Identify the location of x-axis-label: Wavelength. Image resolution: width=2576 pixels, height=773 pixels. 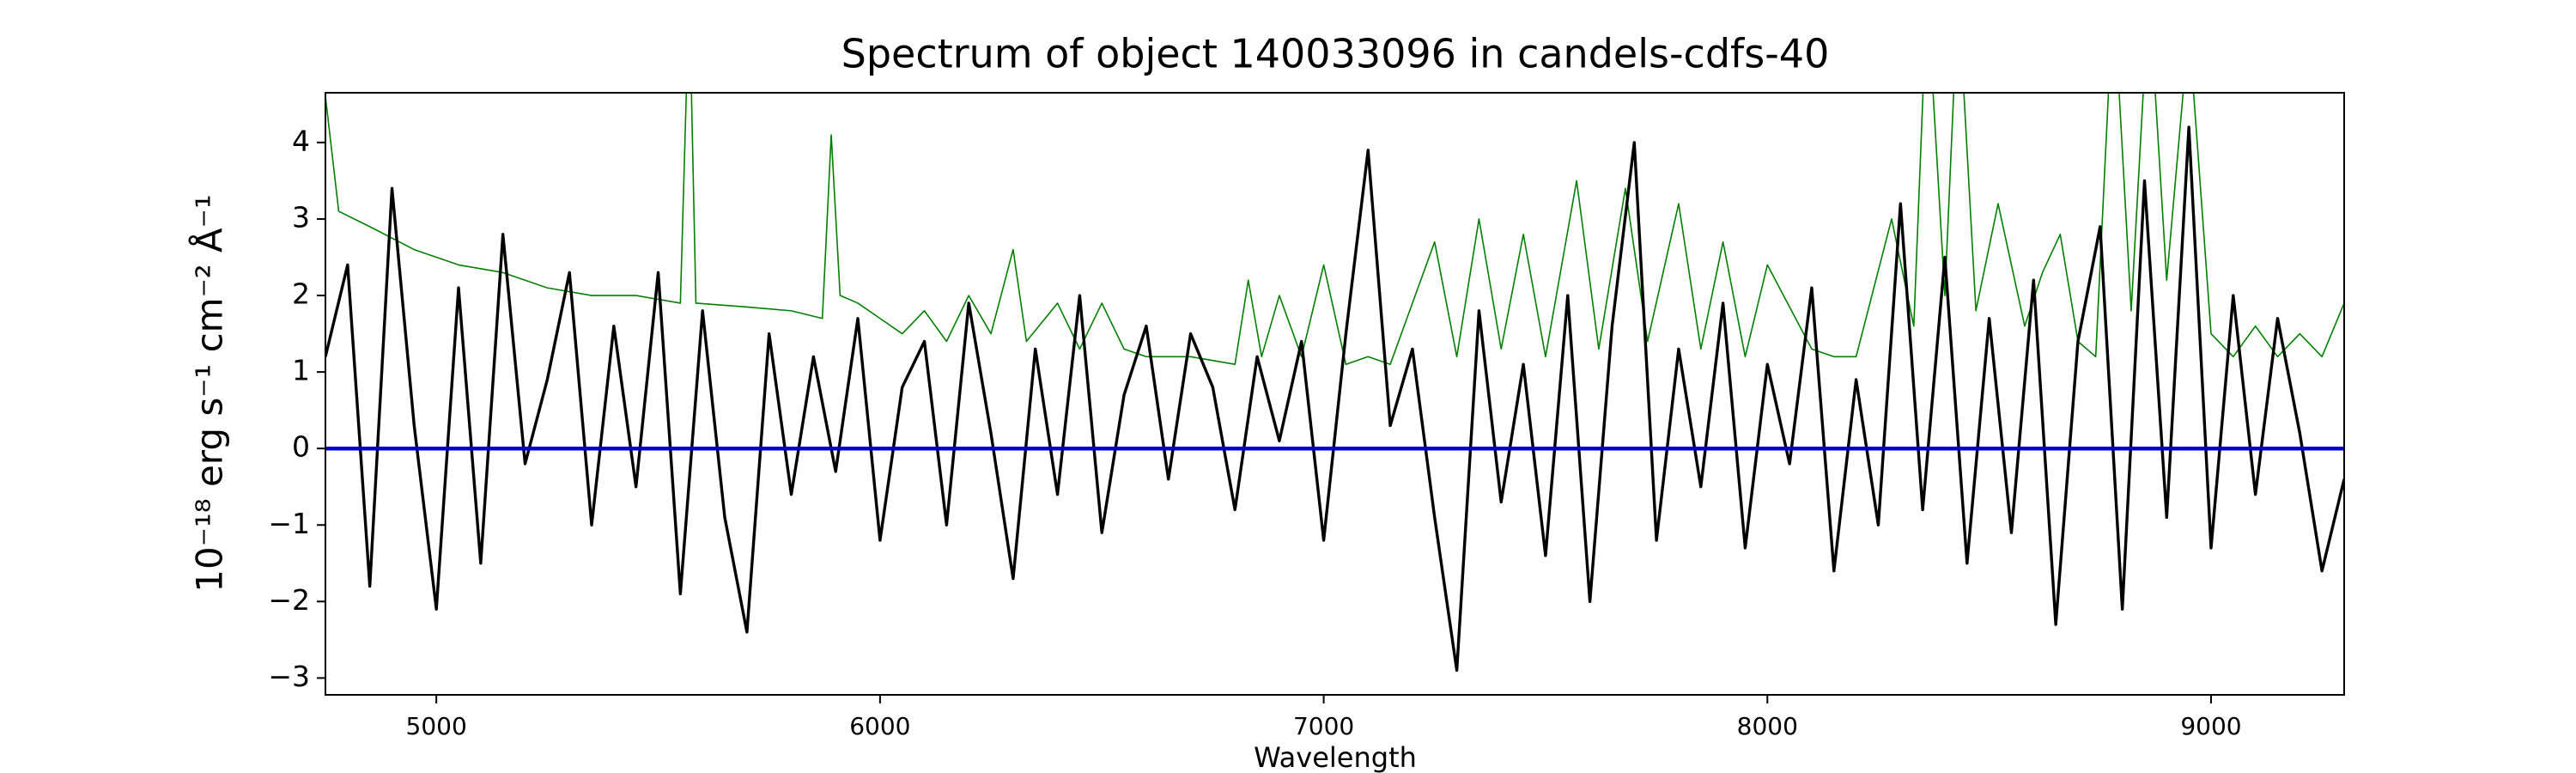
(1335, 757).